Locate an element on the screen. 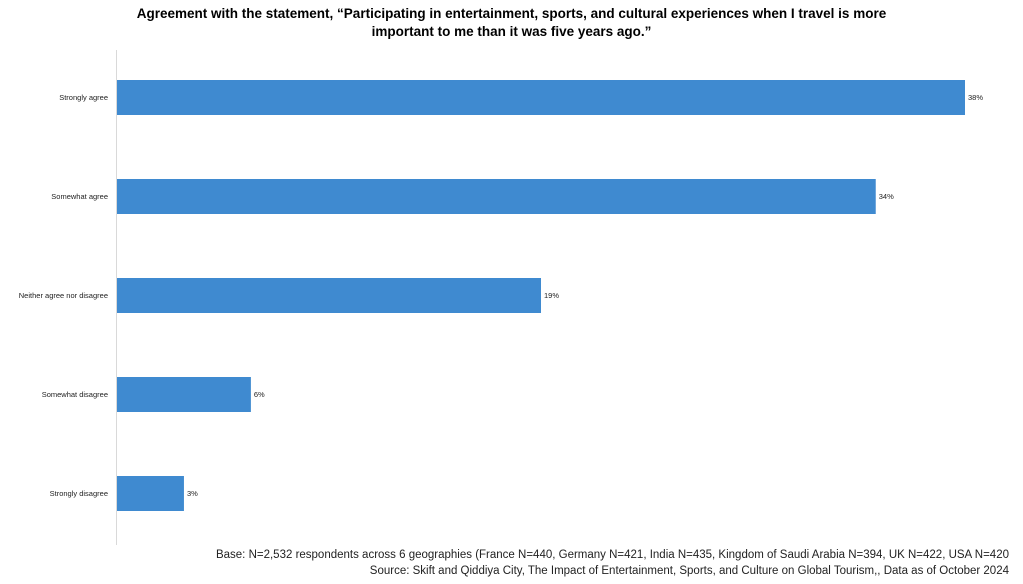 The image size is (1023, 584). bar-somewhat-disagree is located at coordinates (184, 394).